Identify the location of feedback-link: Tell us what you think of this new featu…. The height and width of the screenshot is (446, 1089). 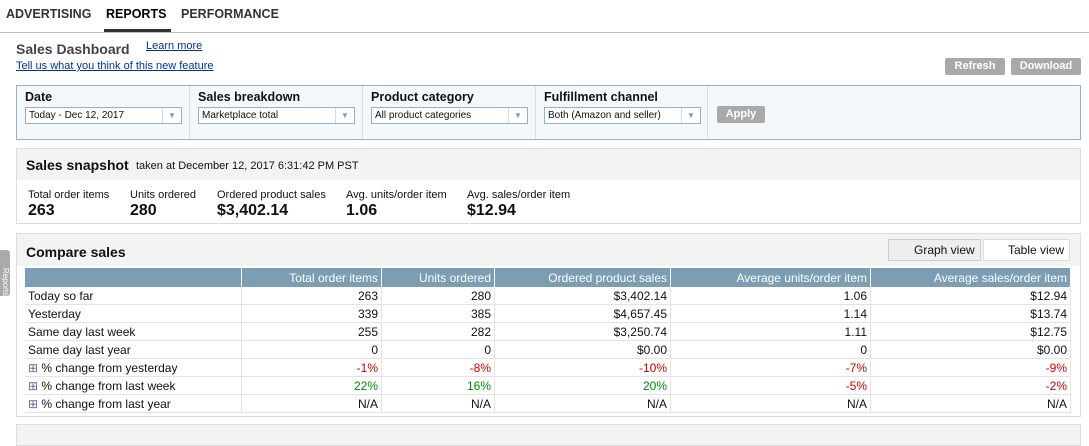
(115, 66).